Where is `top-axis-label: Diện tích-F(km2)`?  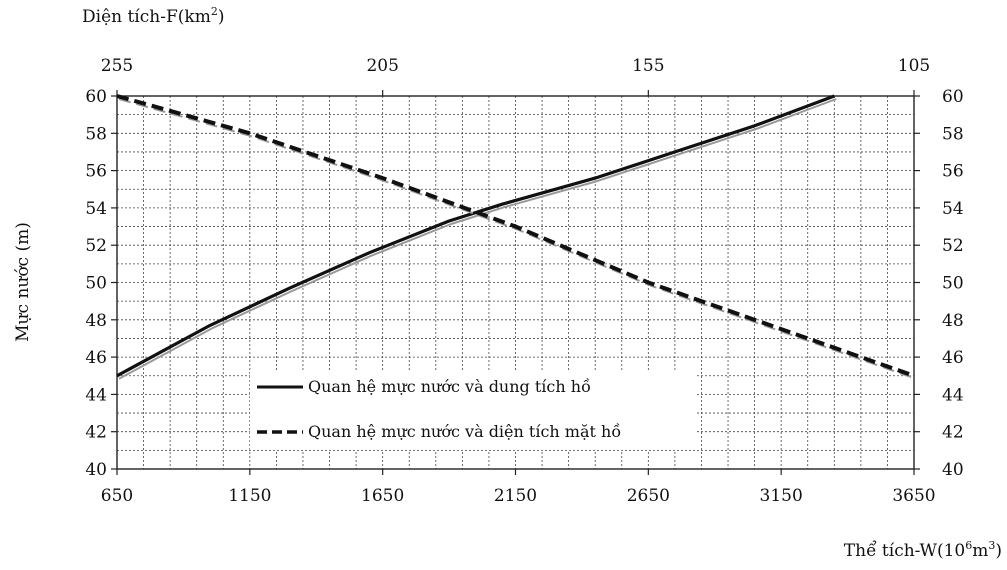
top-axis-label: Diện tích-F(km2) is located at coordinates (153, 16).